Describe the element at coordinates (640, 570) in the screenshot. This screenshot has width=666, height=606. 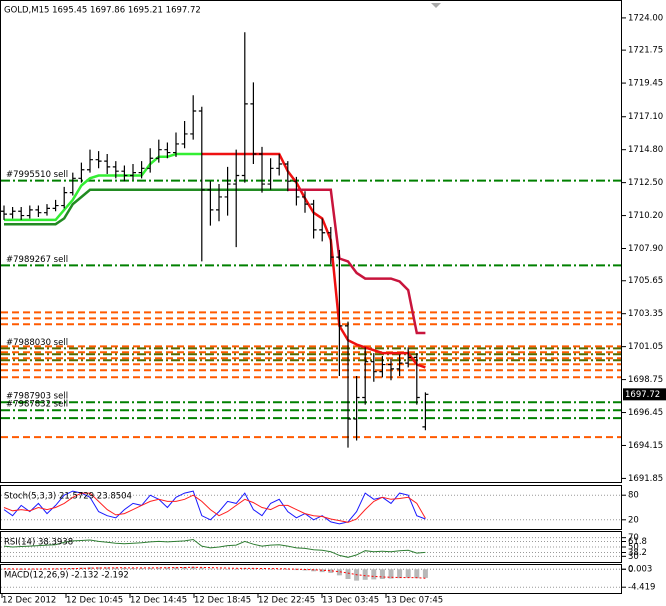
I see `y-tick-label: 0.003` at that location.